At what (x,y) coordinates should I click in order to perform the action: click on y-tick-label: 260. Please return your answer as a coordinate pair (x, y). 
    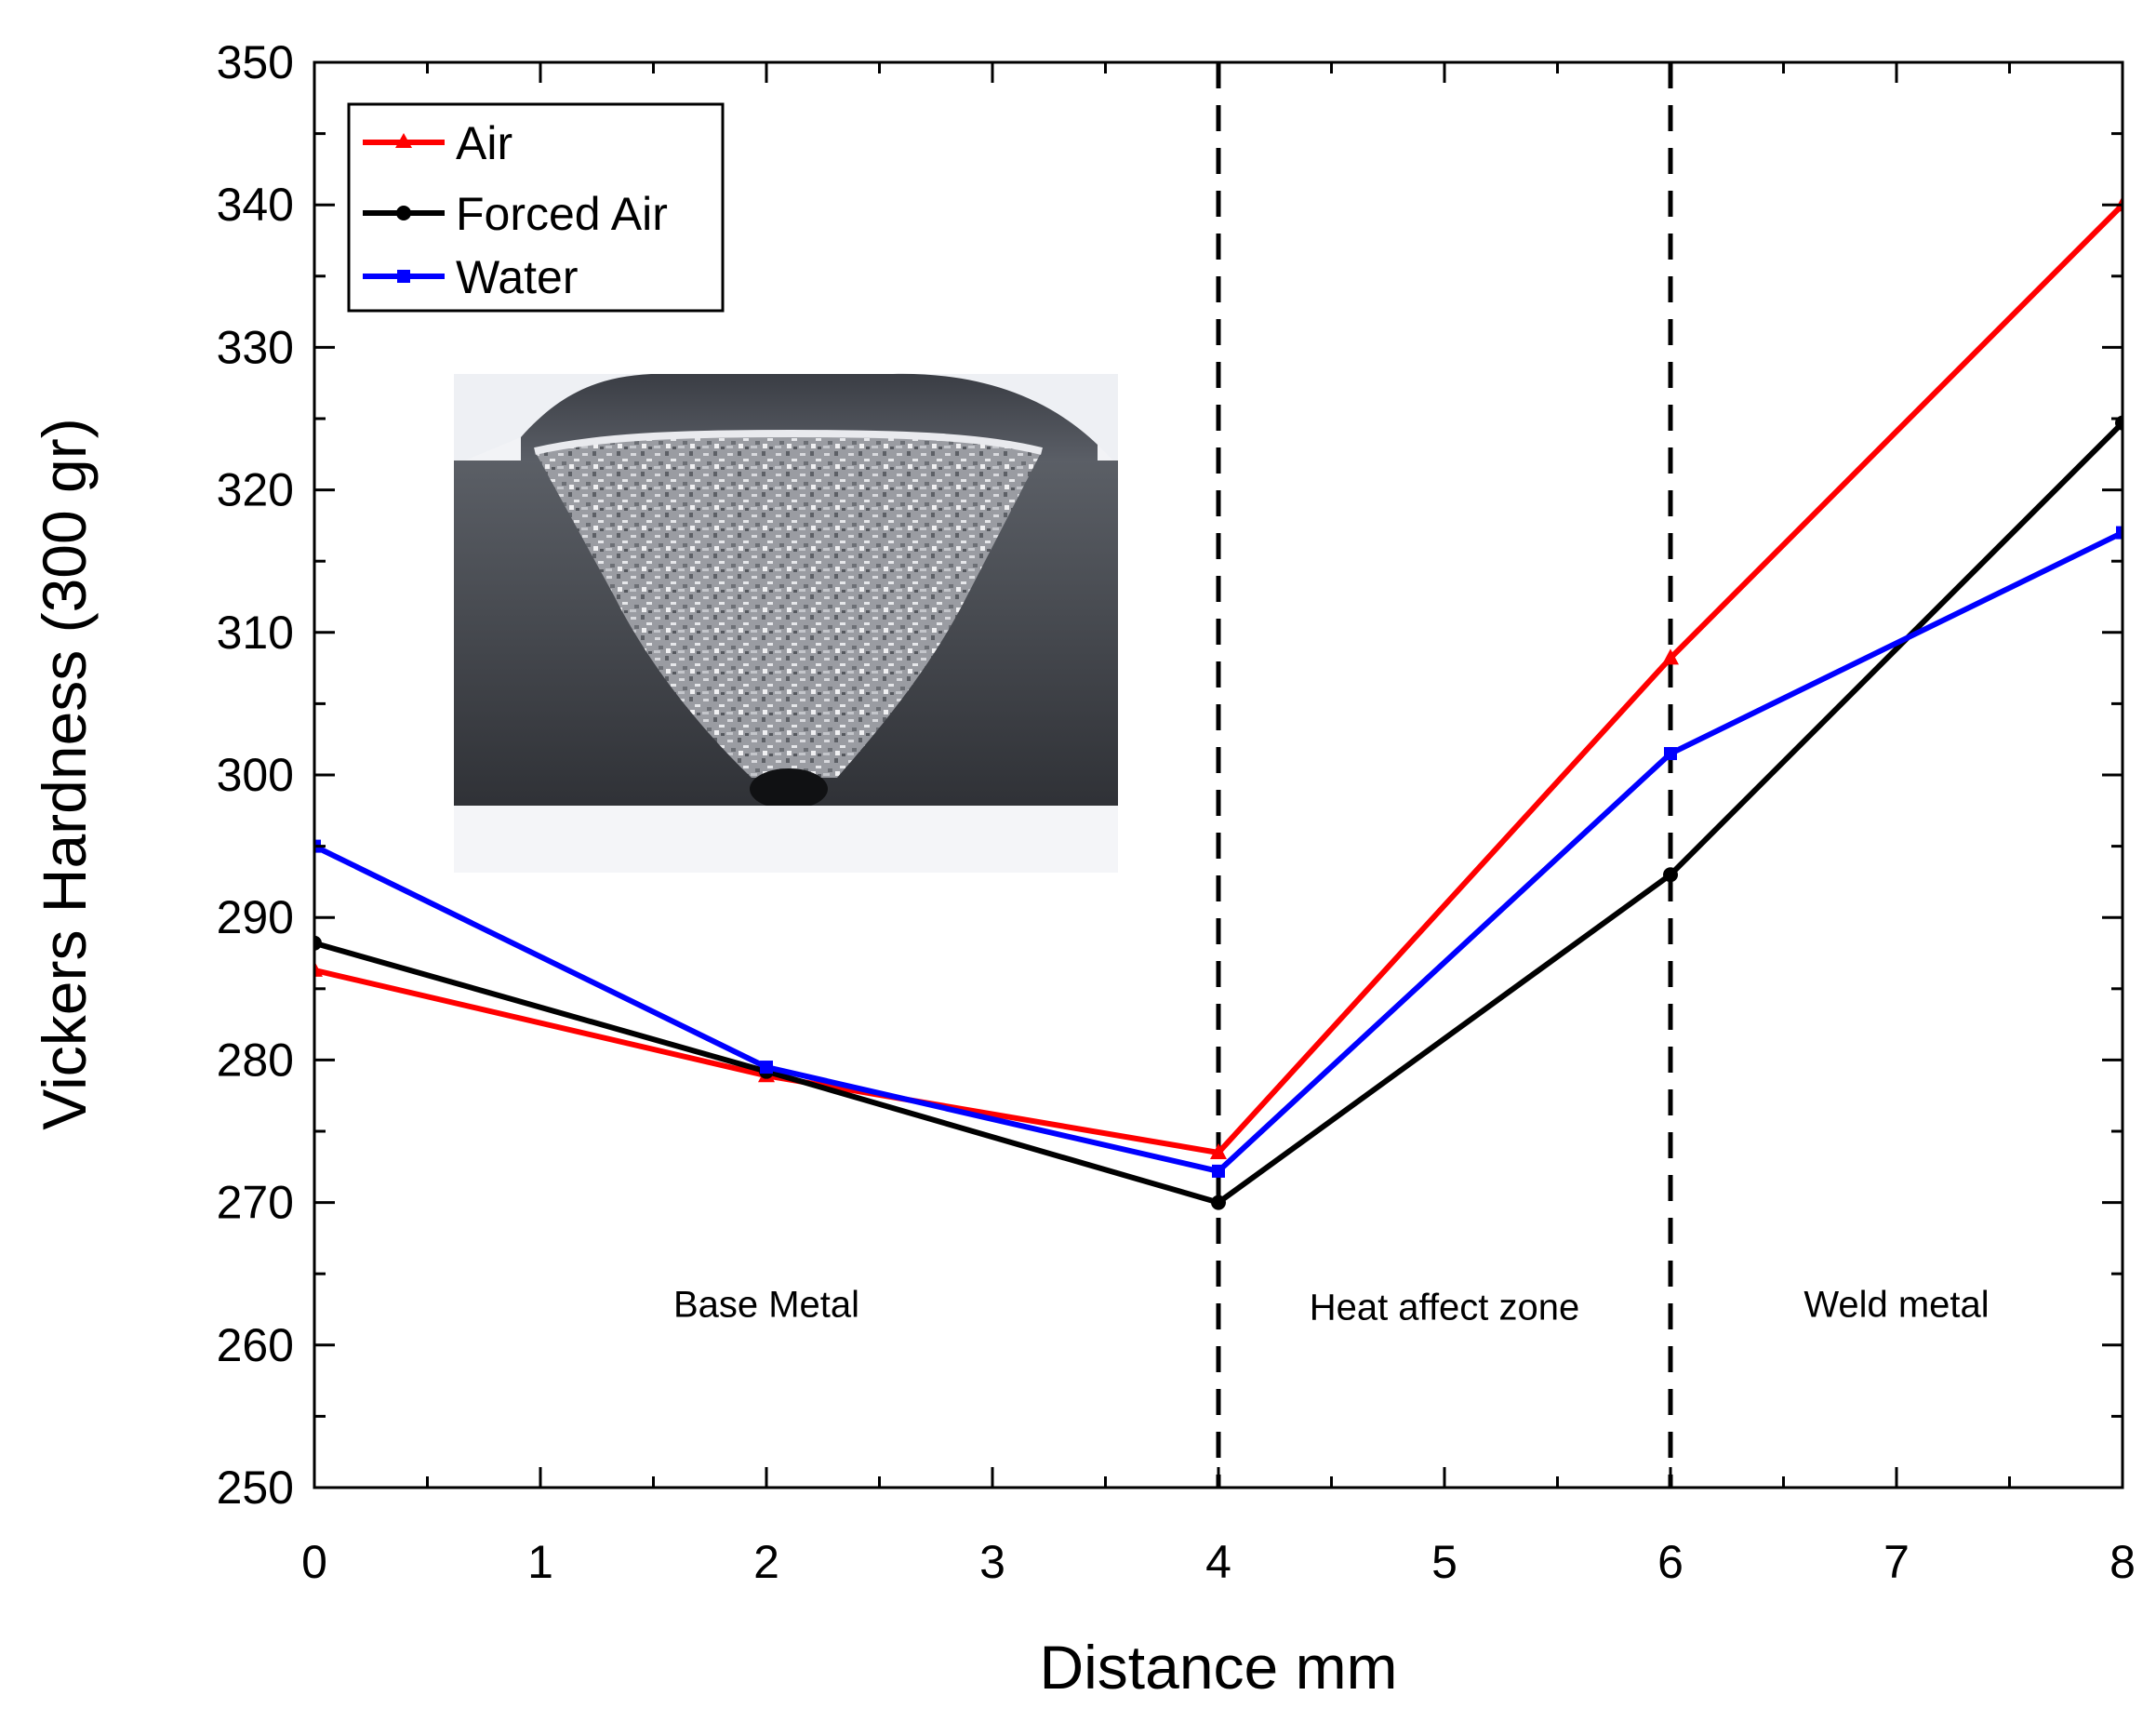
    Looking at the image, I should click on (255, 1345).